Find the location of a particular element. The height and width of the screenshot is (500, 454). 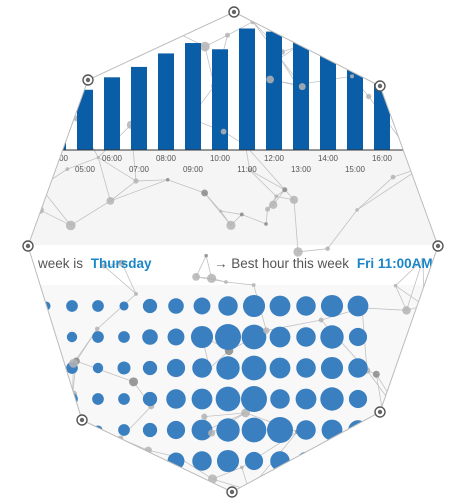

tick-label: 09:00 is located at coordinates (193, 169).